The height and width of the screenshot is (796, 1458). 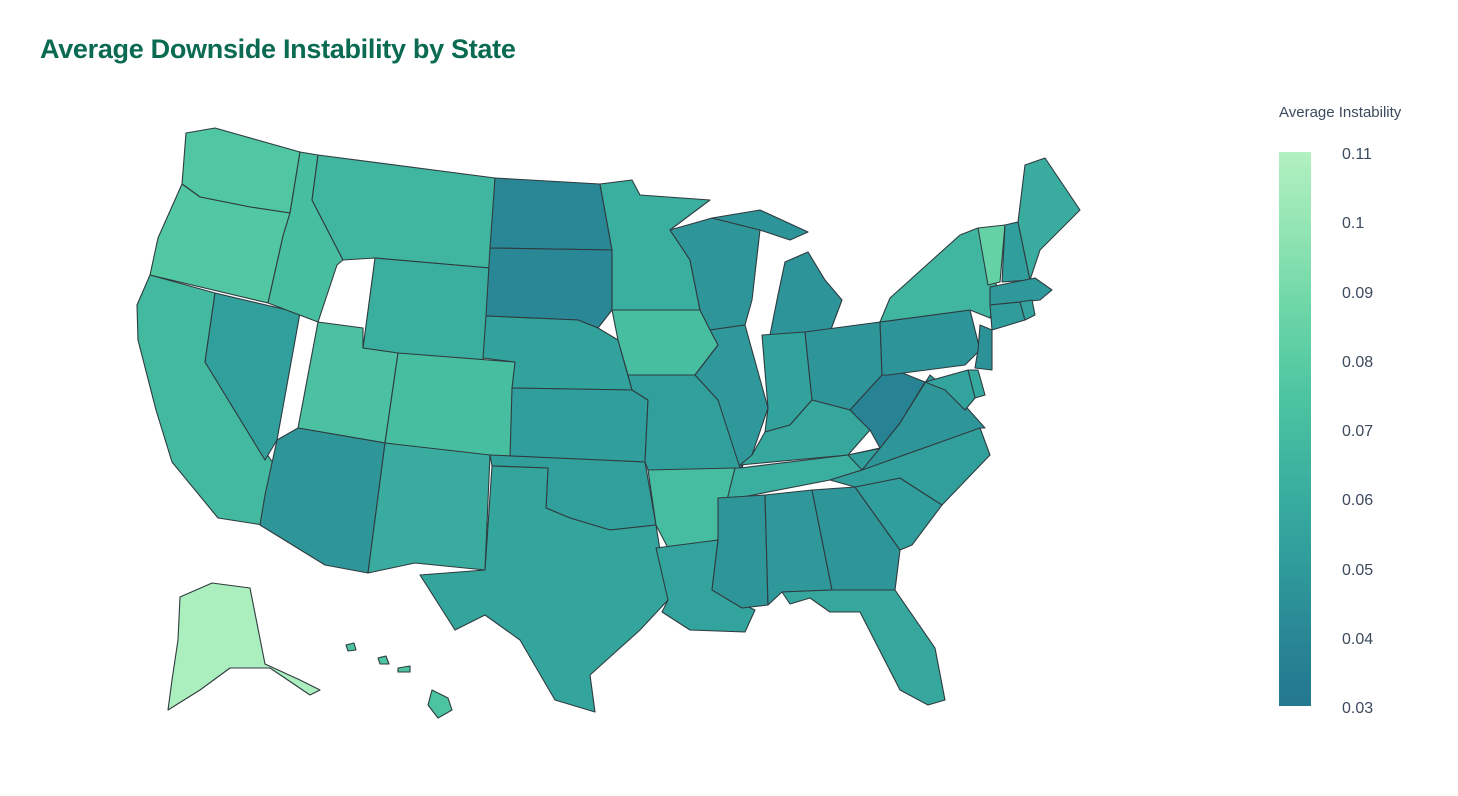 I want to click on state-fl, so click(x=863, y=647).